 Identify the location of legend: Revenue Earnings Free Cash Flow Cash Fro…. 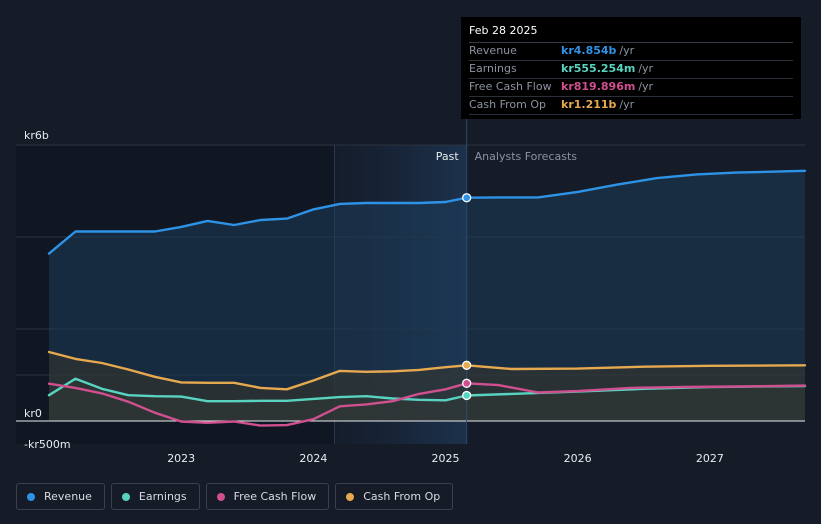
(235, 496).